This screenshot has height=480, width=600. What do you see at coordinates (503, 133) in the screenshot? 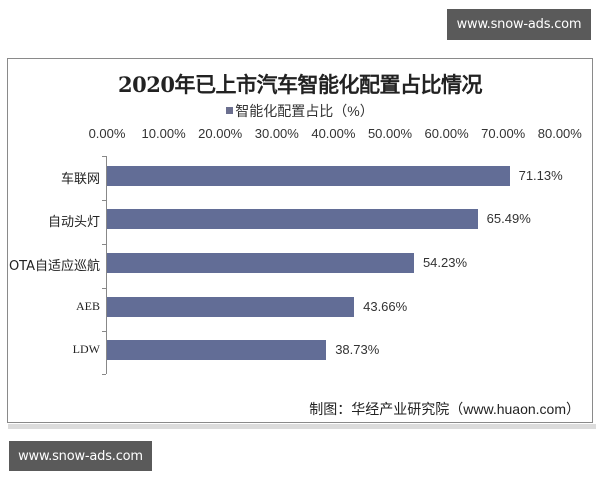
I see `x-tick: 70.00%` at bounding box center [503, 133].